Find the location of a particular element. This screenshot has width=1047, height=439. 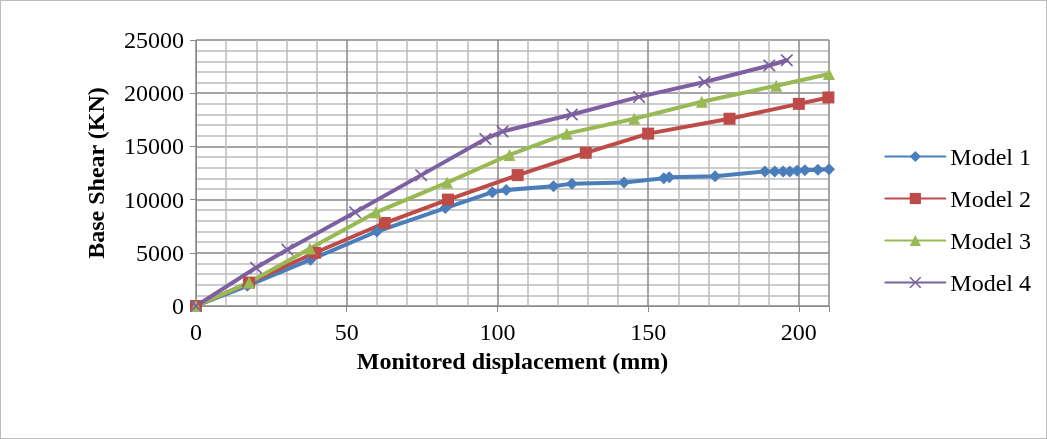

y-tick-label: 5000 is located at coordinates (160, 252).